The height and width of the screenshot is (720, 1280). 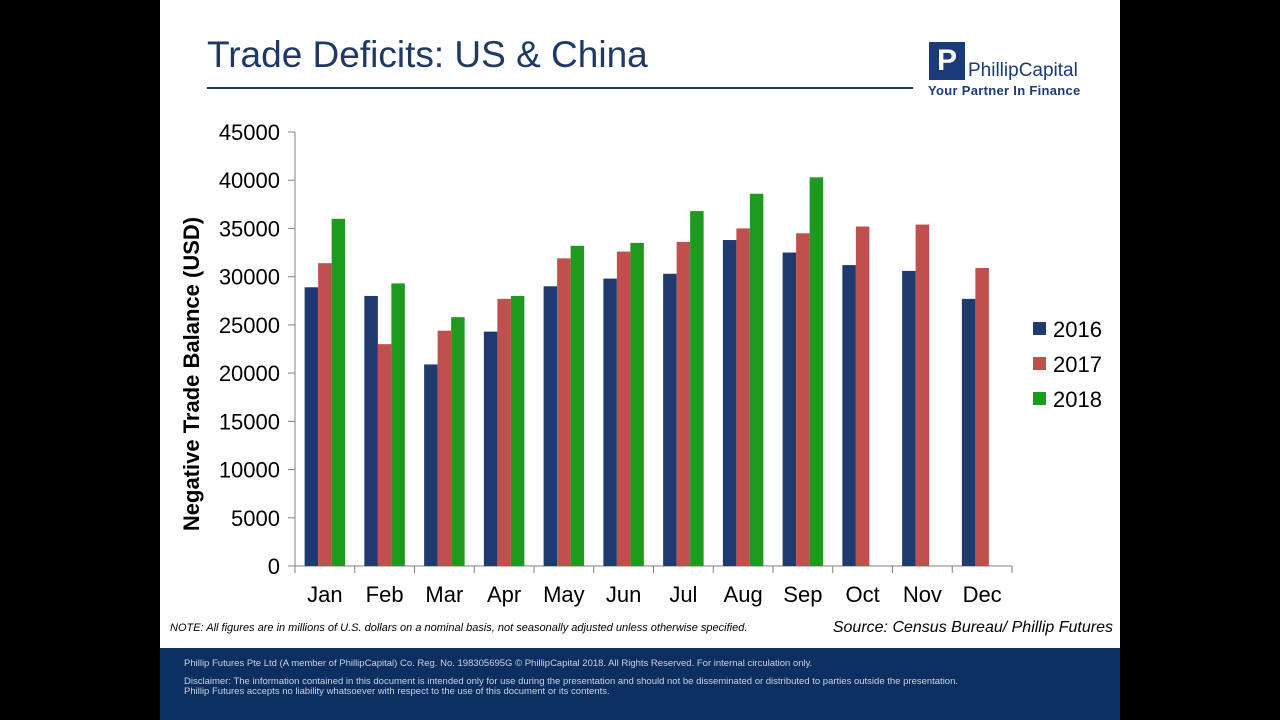 I want to click on x-tick-label: Sep, so click(x=802, y=594).